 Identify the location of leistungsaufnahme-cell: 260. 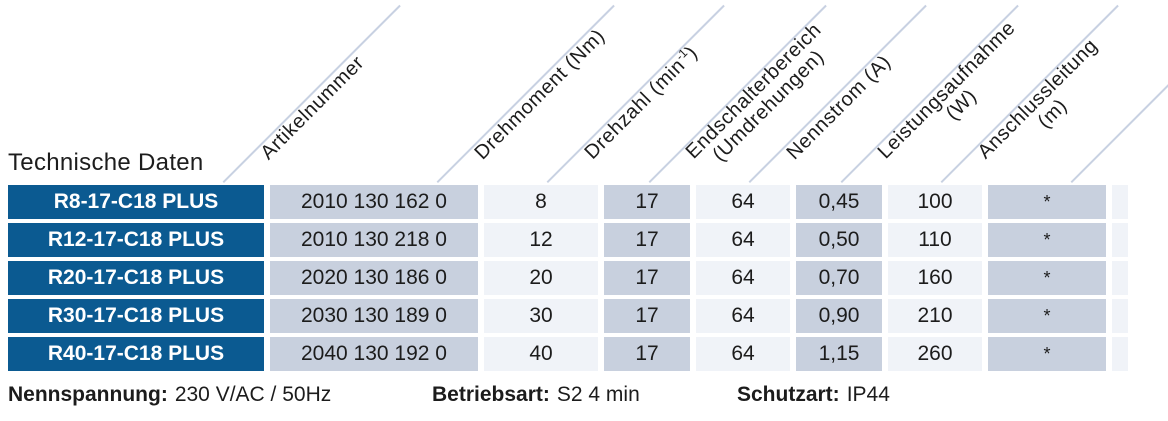
(935, 354).